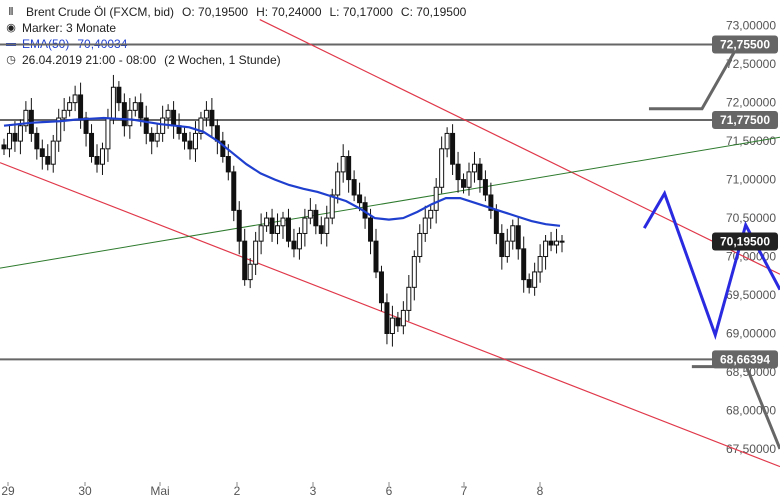 Image resolution: width=780 pixels, height=502 pixels. I want to click on low-value: L: 70,17000, so click(361, 12).